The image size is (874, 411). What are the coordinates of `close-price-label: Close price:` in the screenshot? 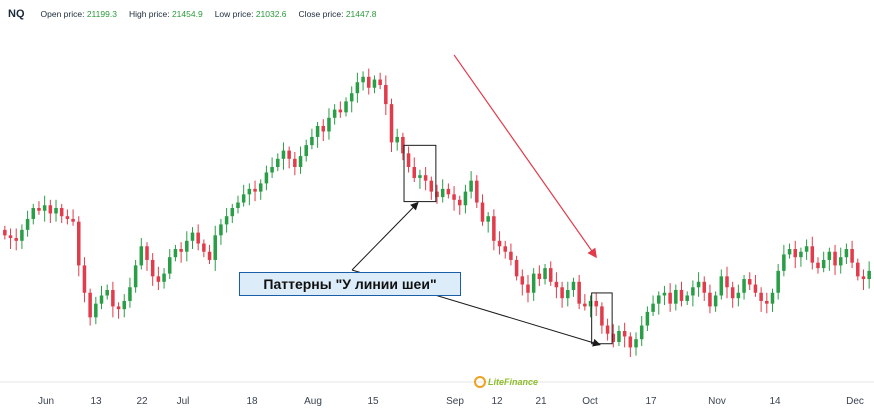 It's located at (321, 14).